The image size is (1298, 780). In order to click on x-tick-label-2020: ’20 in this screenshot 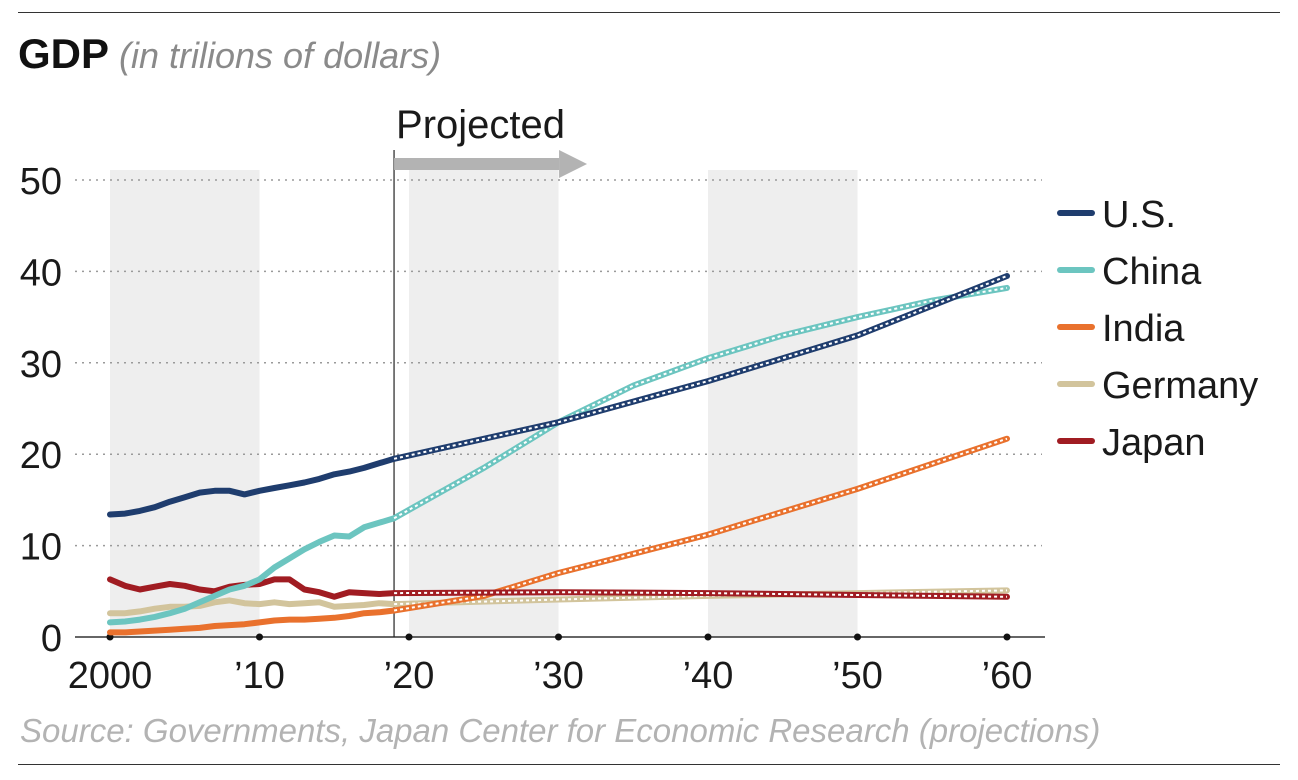, I will do `click(409, 676)`.